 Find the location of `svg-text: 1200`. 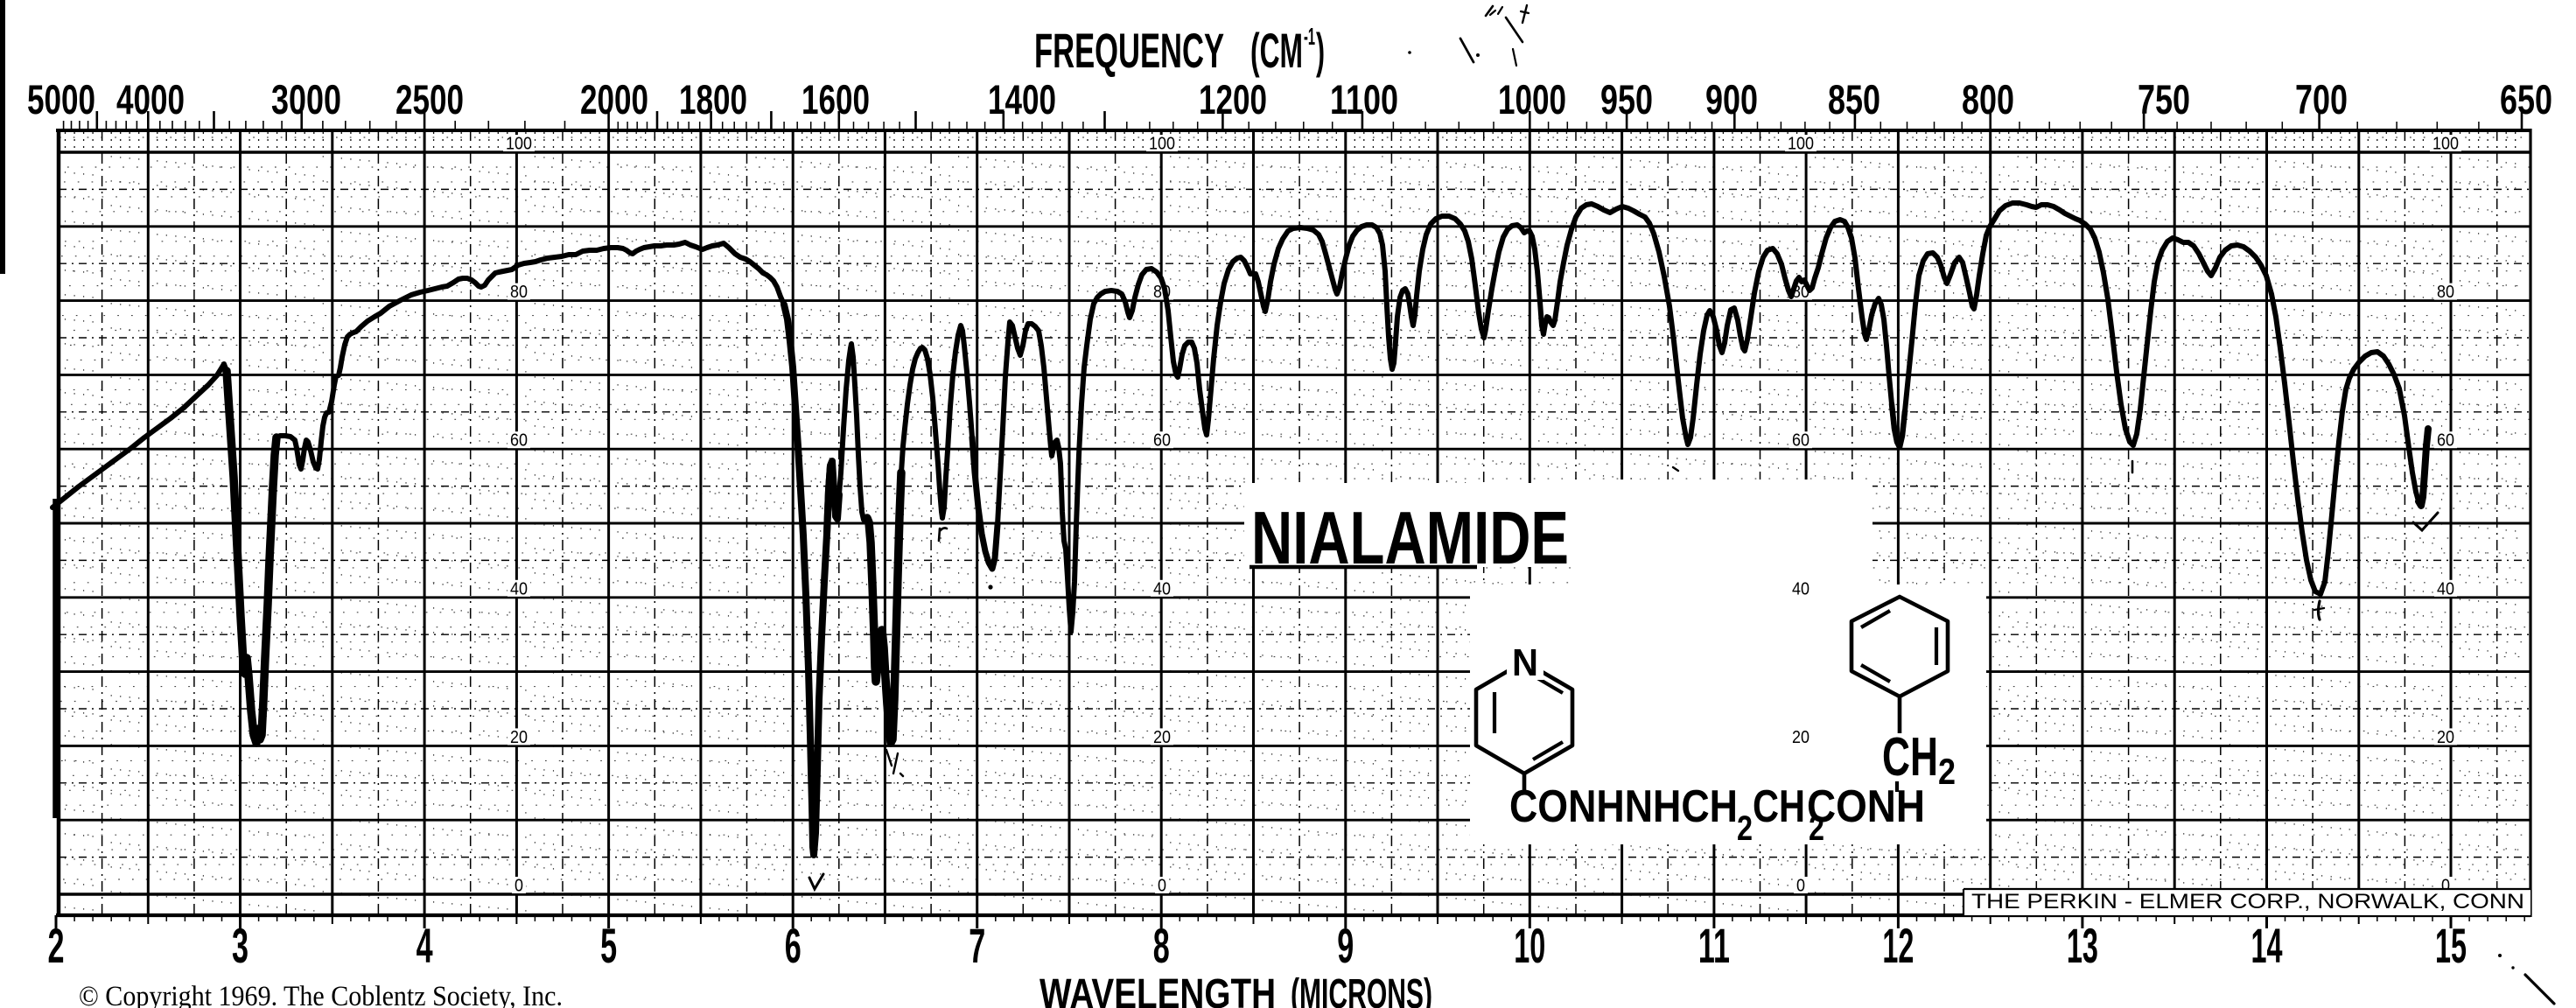

svg-text: 1200 is located at coordinates (1233, 99).